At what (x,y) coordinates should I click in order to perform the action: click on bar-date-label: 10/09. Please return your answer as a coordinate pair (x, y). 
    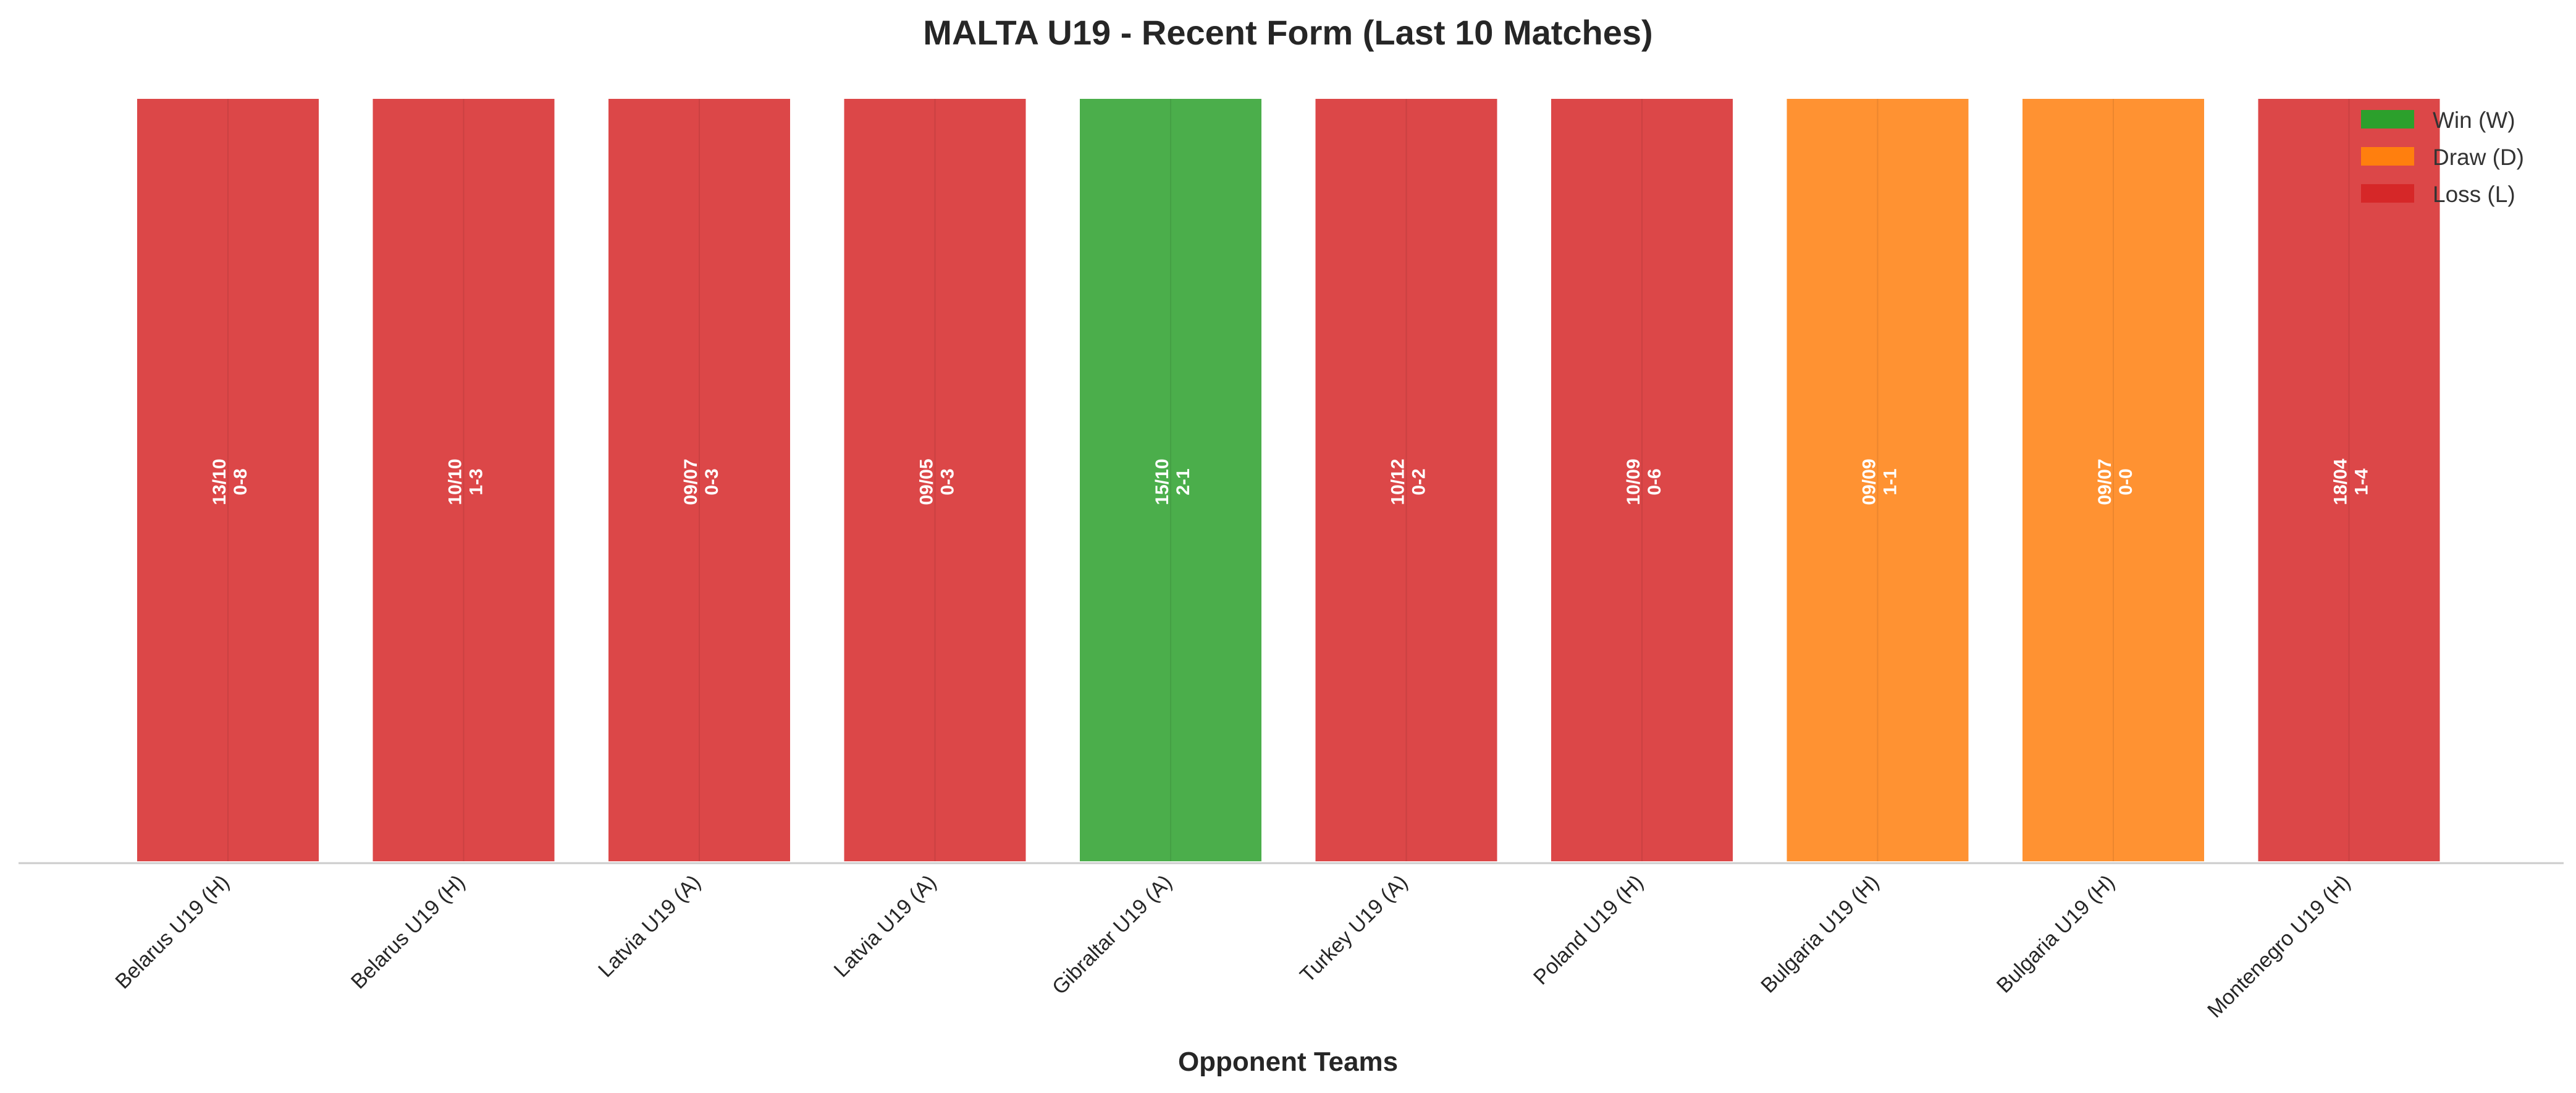
    Looking at the image, I should click on (1633, 482).